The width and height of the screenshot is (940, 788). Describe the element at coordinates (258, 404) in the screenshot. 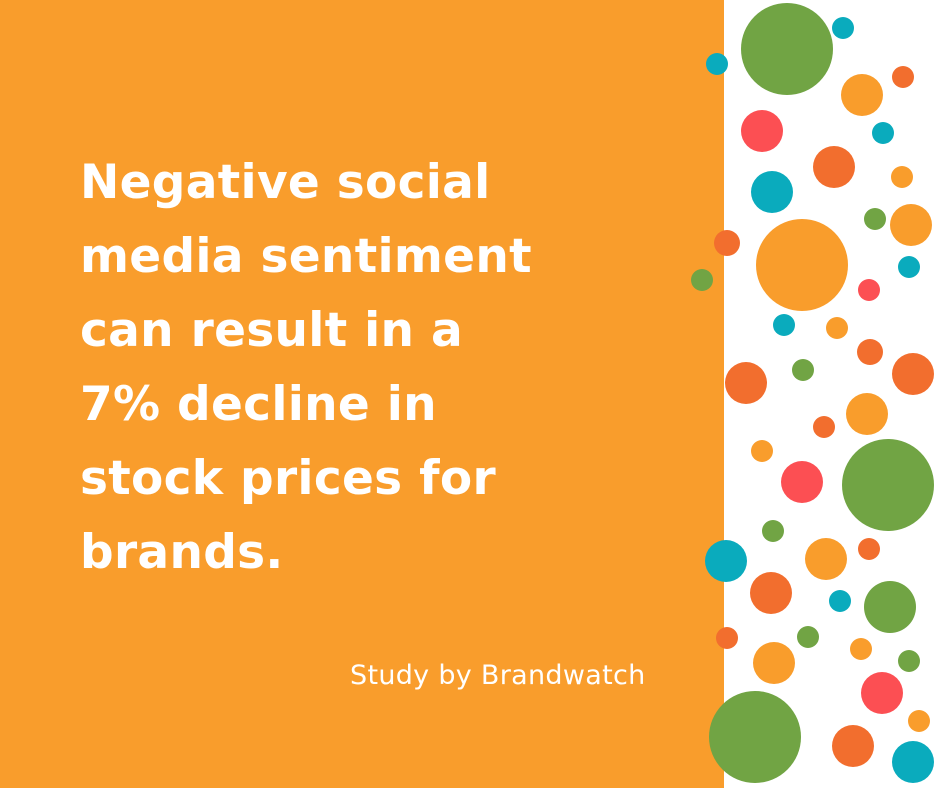

I see `headline-line: 7% decline in` at that location.